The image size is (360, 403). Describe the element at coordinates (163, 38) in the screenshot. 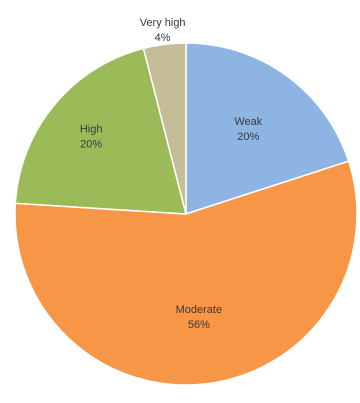

I see `data-label-percent: 4%` at that location.